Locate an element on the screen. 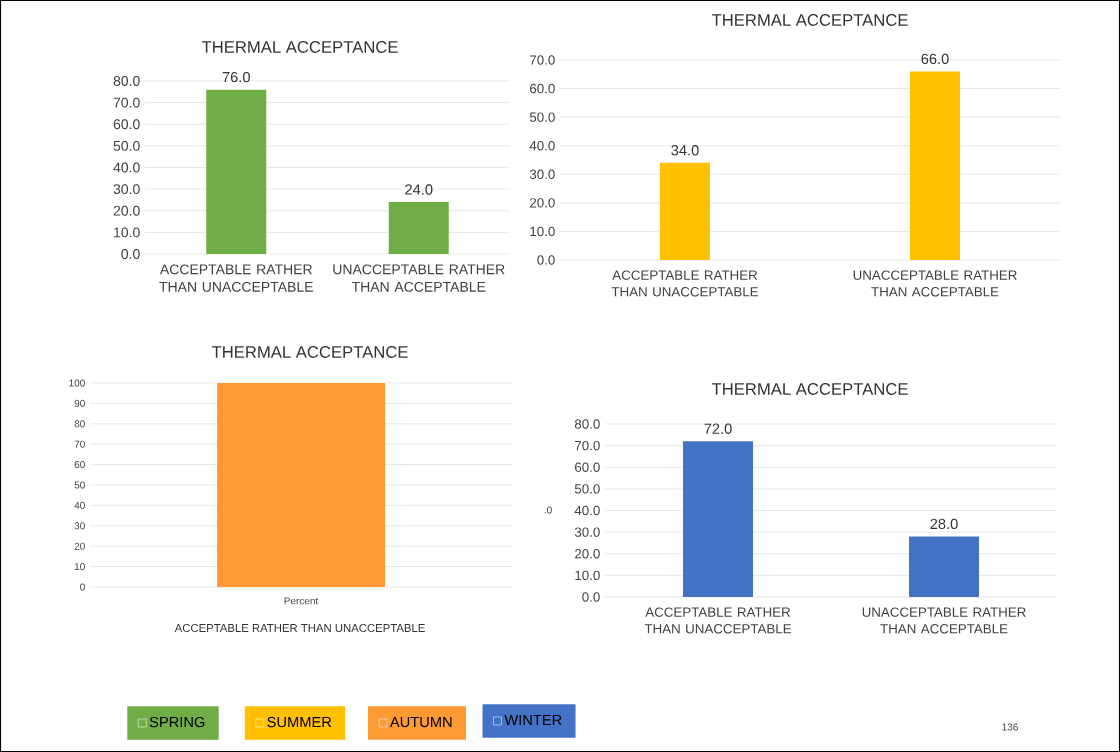  y-tick-label: 60 is located at coordinates (79, 465).